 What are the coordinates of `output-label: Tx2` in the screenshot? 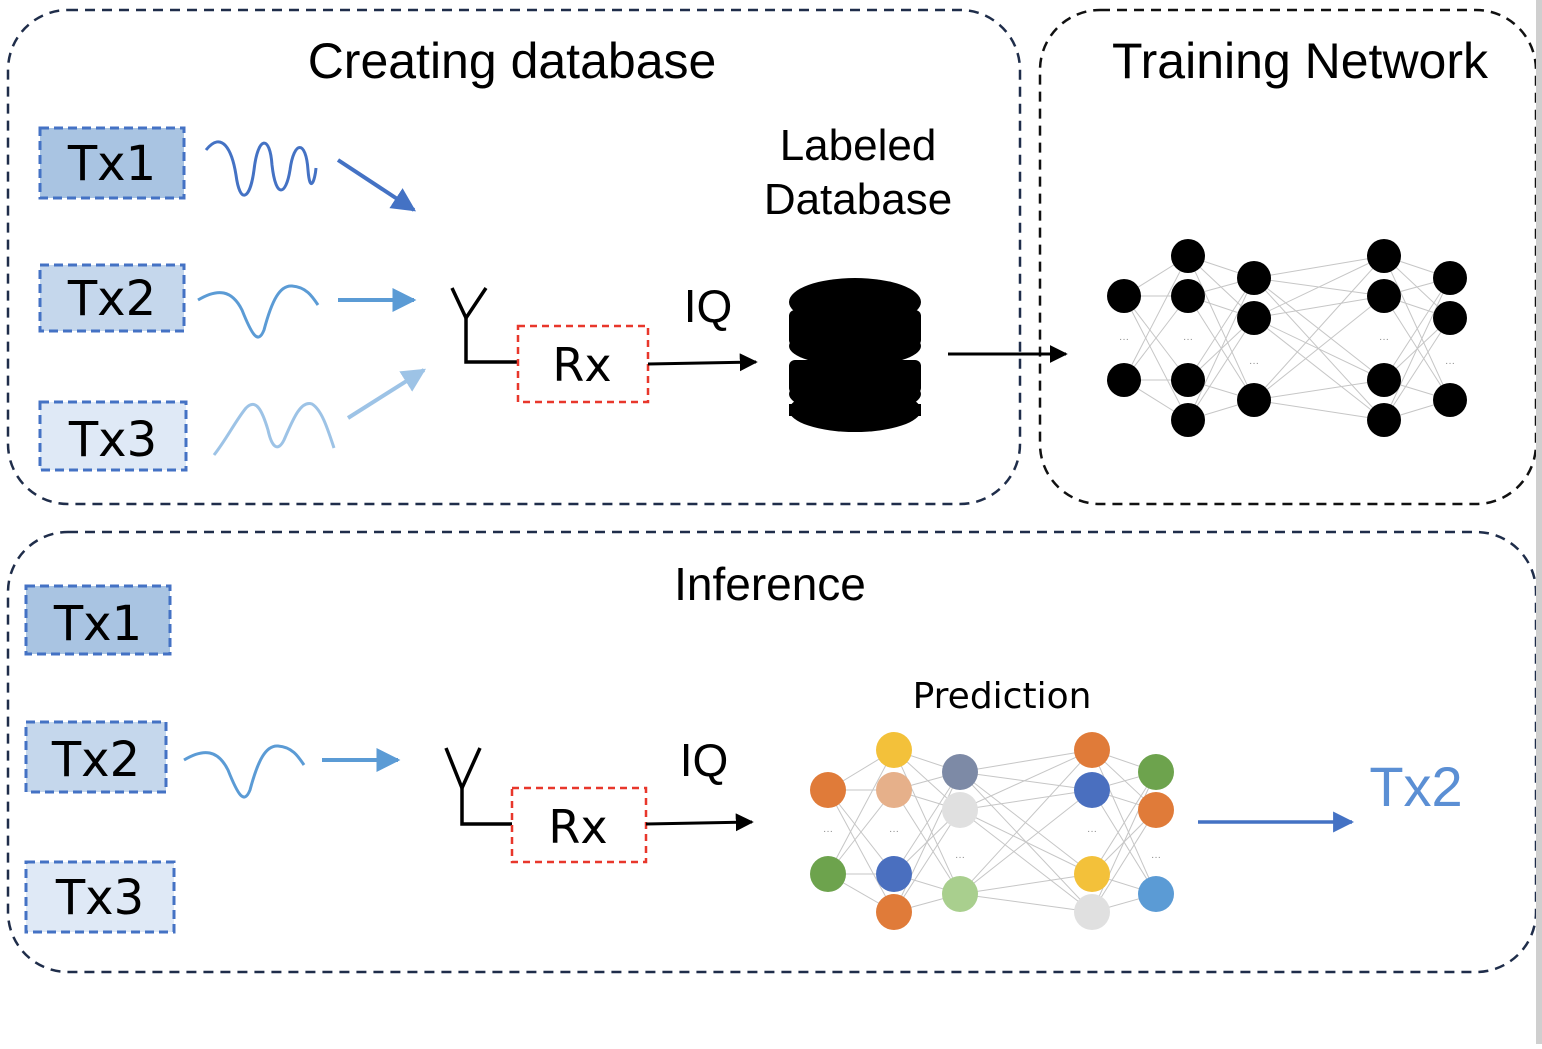 It's located at (1415, 786).